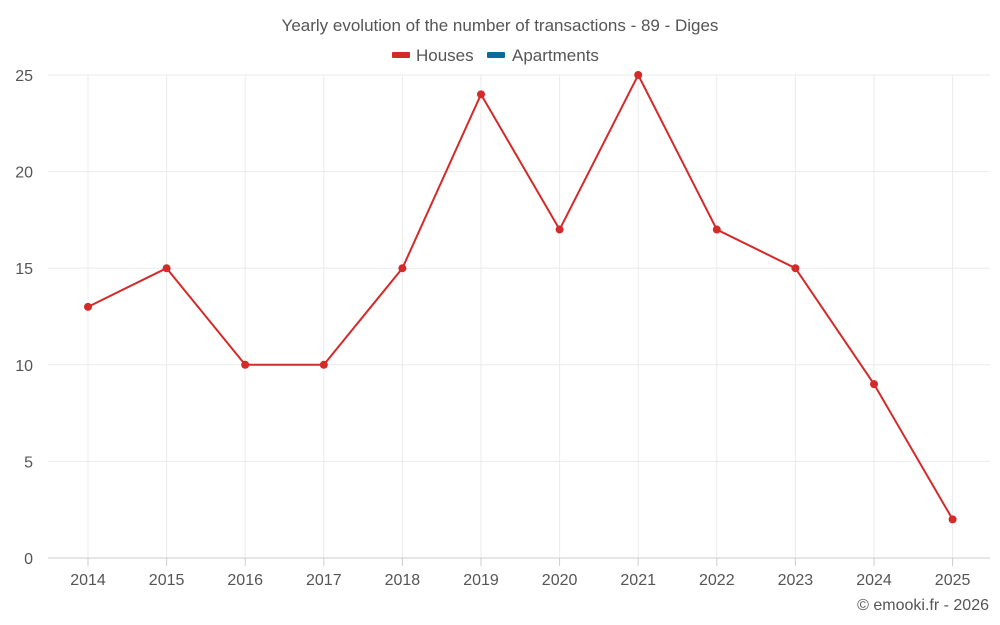 The width and height of the screenshot is (1000, 625). I want to click on x-tick-label: 2015, so click(167, 580).